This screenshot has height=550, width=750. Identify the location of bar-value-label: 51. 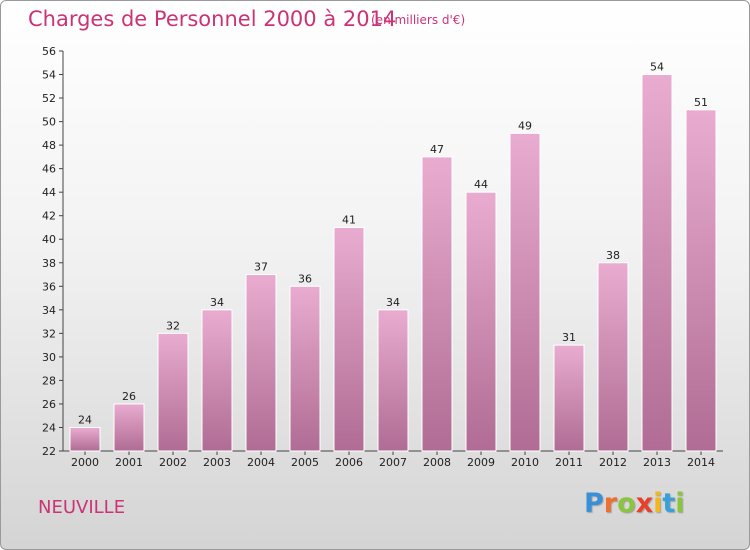
(701, 102).